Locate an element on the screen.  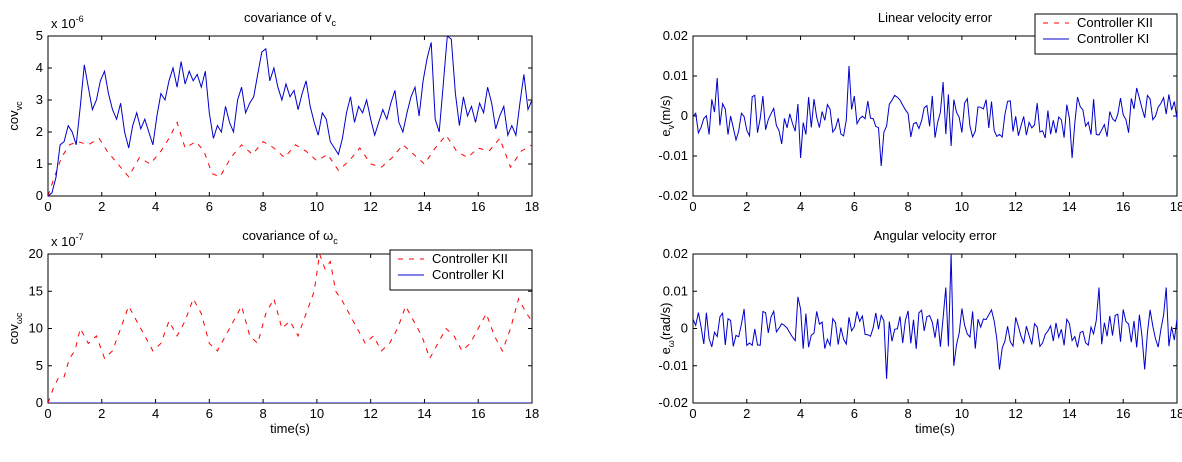
y-axis-label-subscript: vc is located at coordinates (19, 106).